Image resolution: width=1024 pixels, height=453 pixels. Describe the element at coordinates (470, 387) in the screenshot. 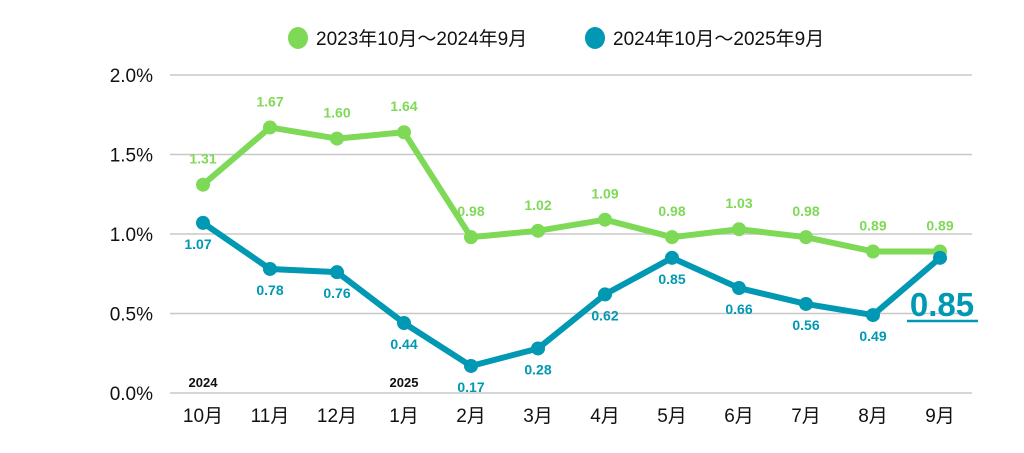

I see `data-label: 0.17` at that location.